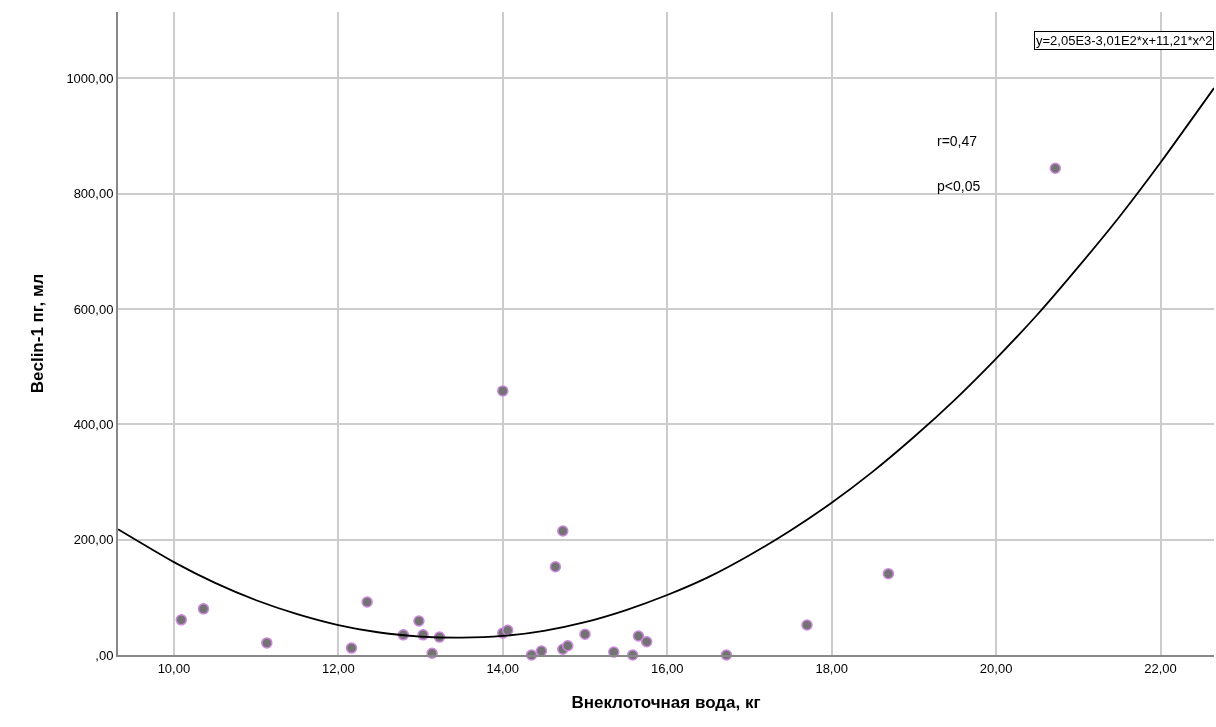 The height and width of the screenshot is (727, 1216). I want to click on y-tick-label: 400,00, so click(93, 424).